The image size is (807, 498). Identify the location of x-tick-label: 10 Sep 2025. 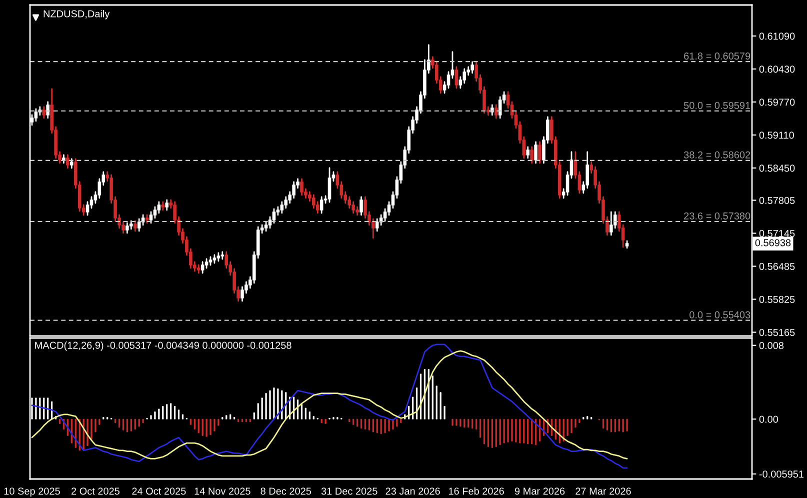
(32, 492).